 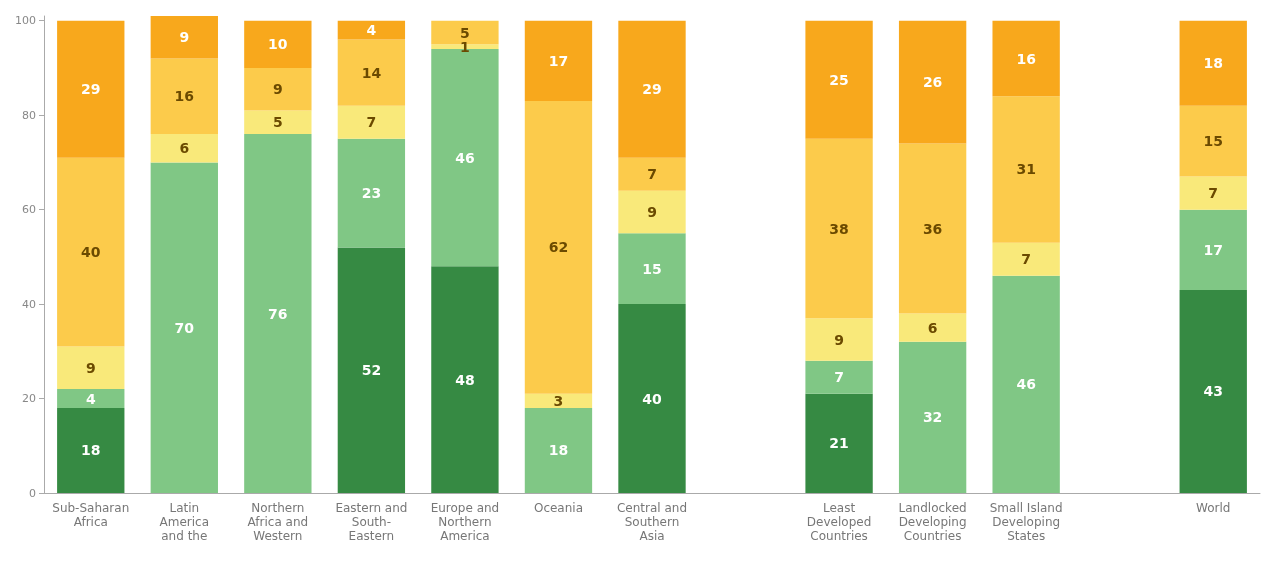 I want to click on data-label: 14, so click(x=371, y=72).